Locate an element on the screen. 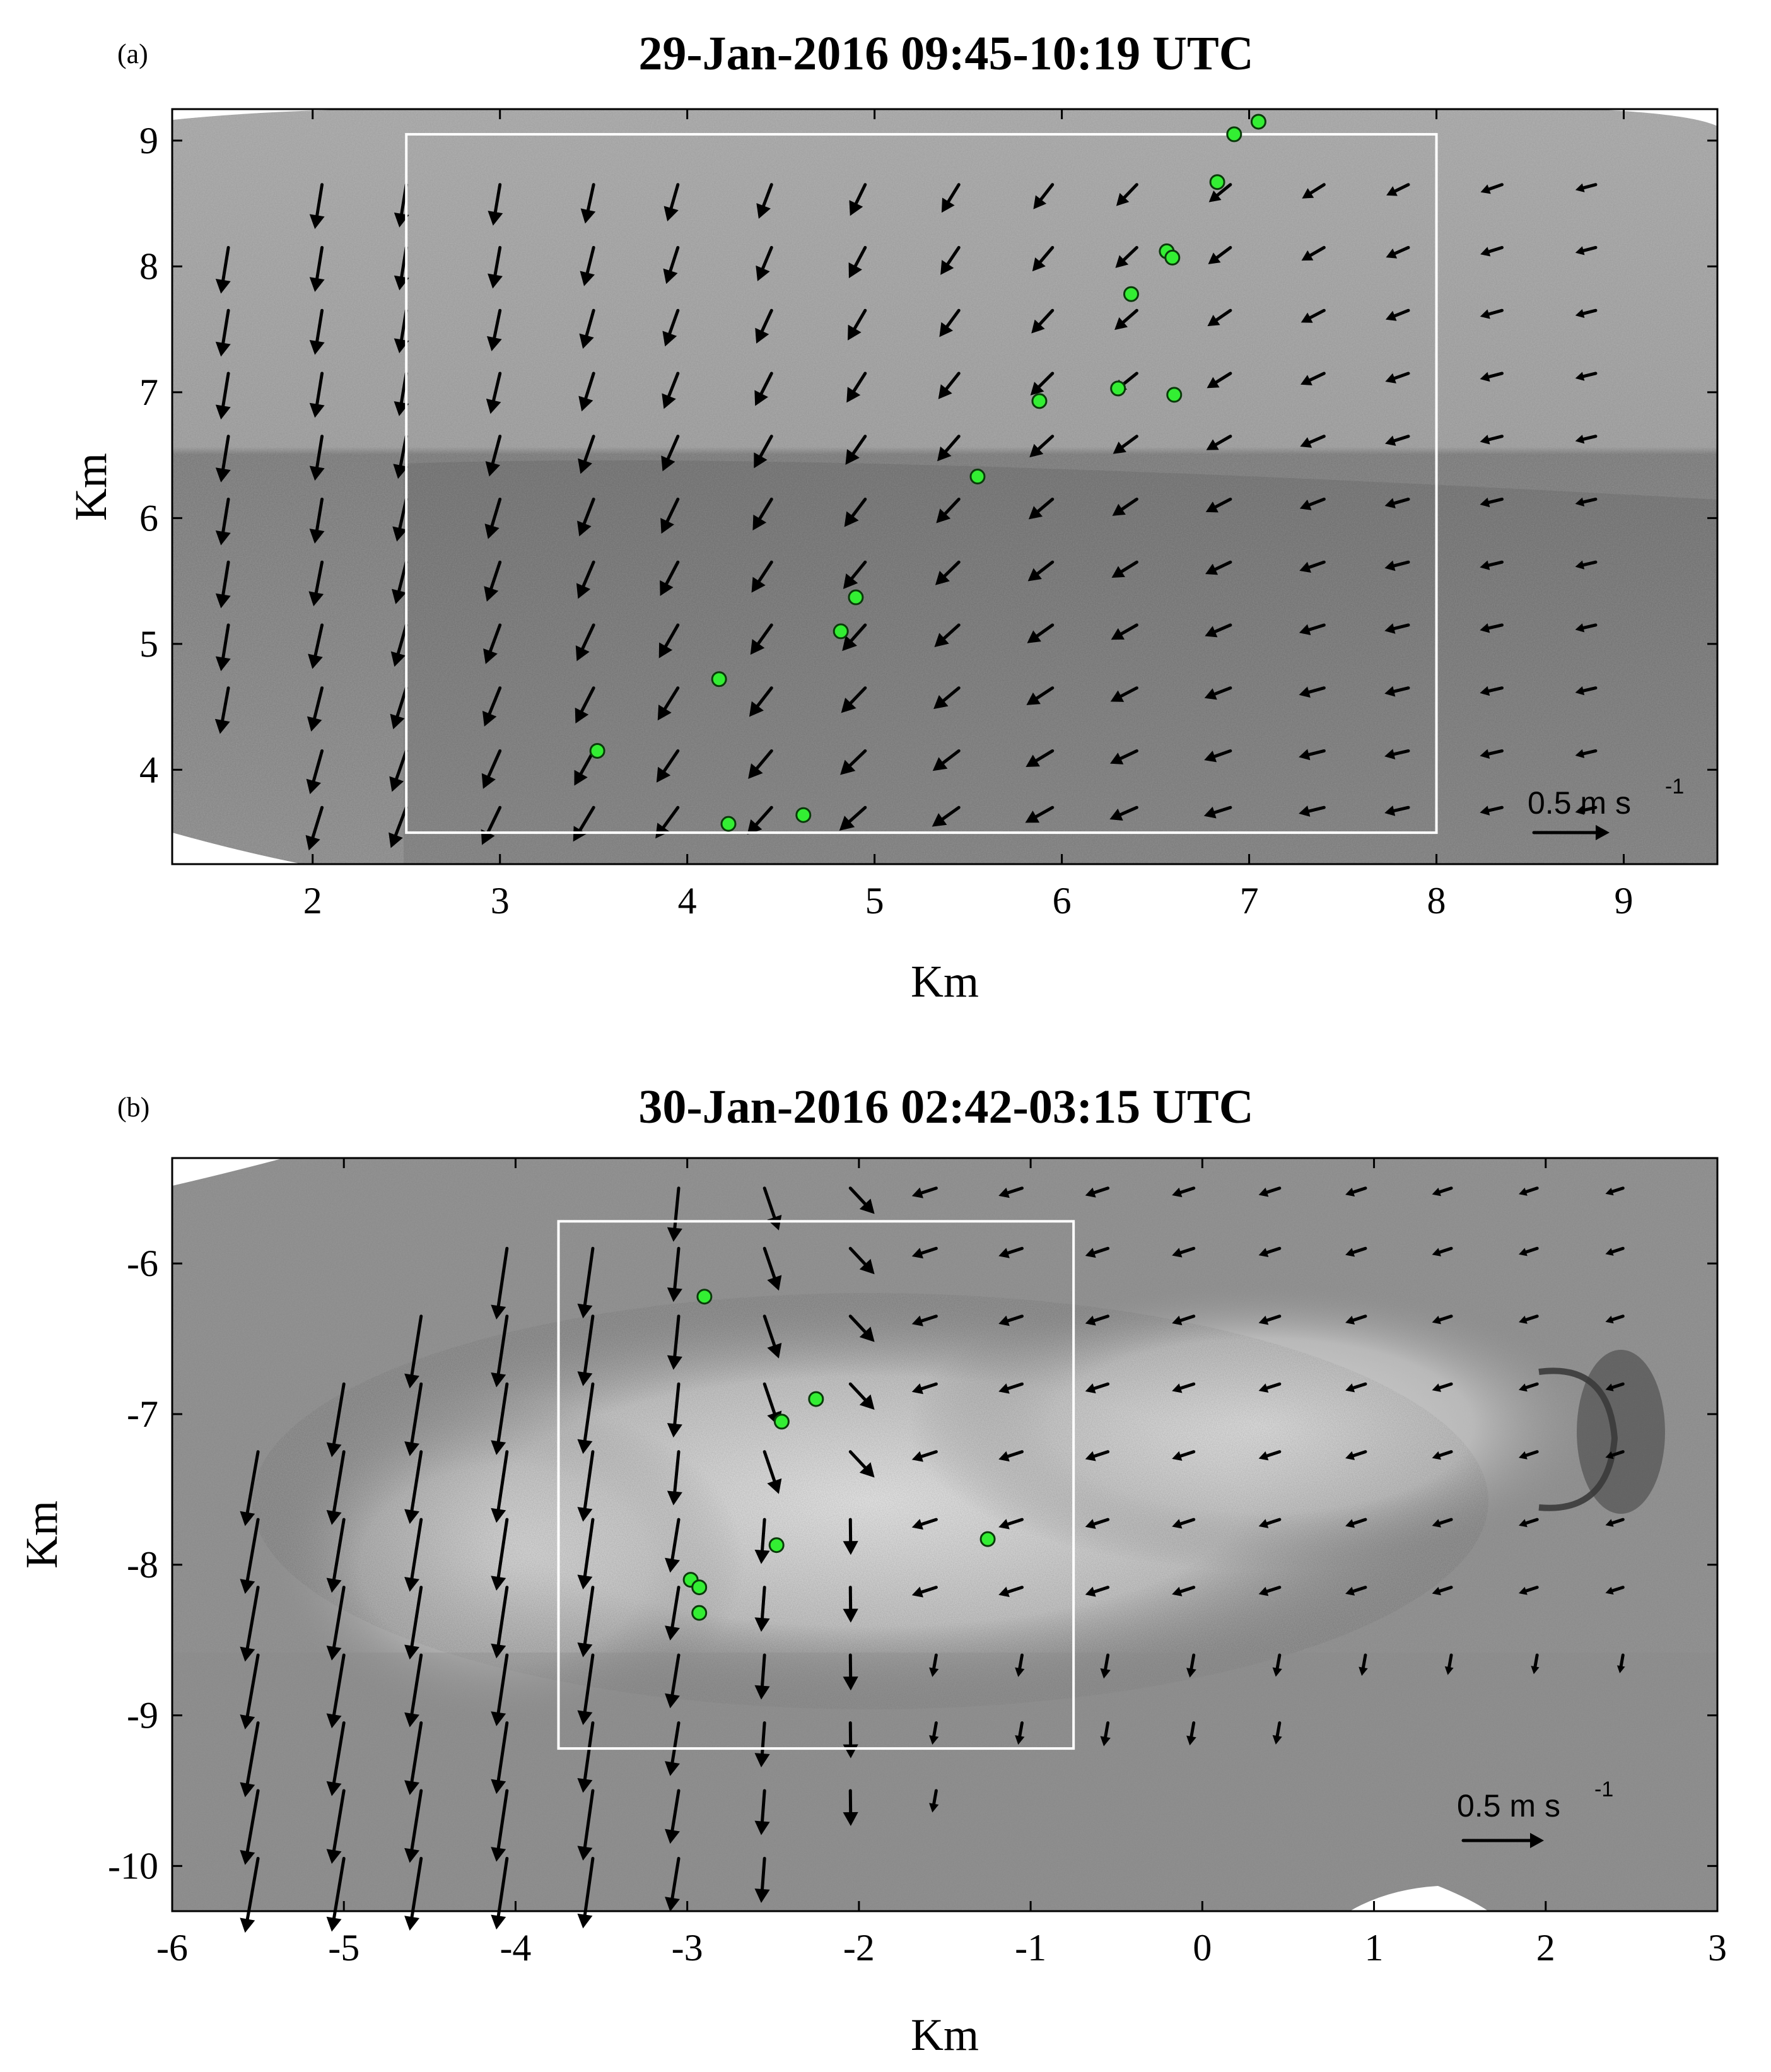 The height and width of the screenshot is (2072, 1771). a-xtick-label: 3 is located at coordinates (501, 901).